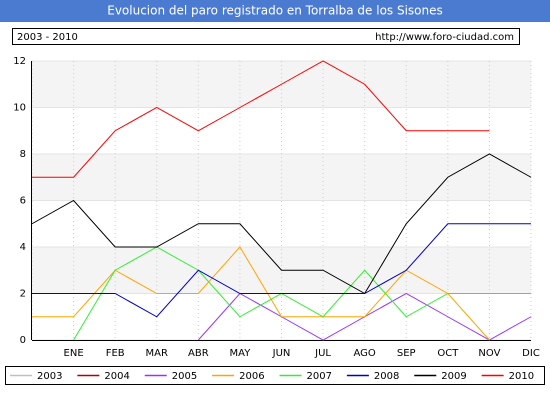 This screenshot has width=550, height=400. I want to click on x-tick-label: FEB, so click(115, 353).